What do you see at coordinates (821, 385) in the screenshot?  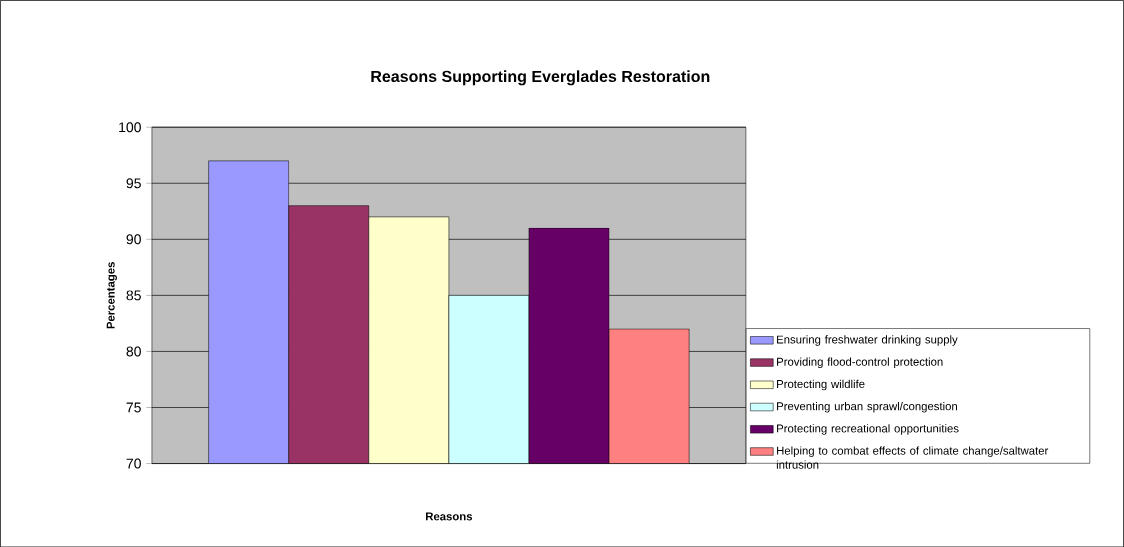 I see `legend-label: Protecting wildlife` at bounding box center [821, 385].